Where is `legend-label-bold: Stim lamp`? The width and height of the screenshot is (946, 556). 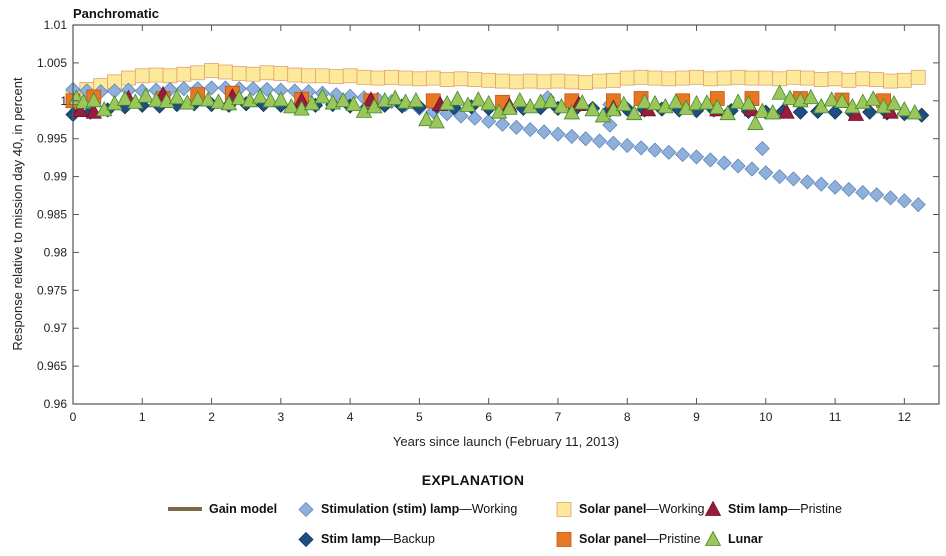 legend-label-bold: Stim lamp is located at coordinates (351, 539).